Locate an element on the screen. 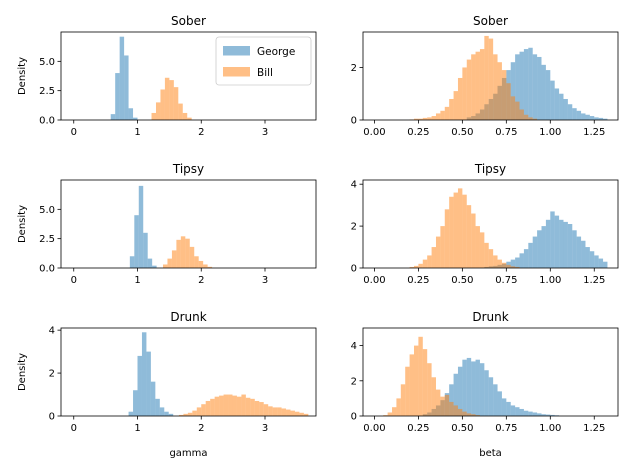 This screenshot has height=470, width=630. x-tick-label: 3 is located at coordinates (265, 428).